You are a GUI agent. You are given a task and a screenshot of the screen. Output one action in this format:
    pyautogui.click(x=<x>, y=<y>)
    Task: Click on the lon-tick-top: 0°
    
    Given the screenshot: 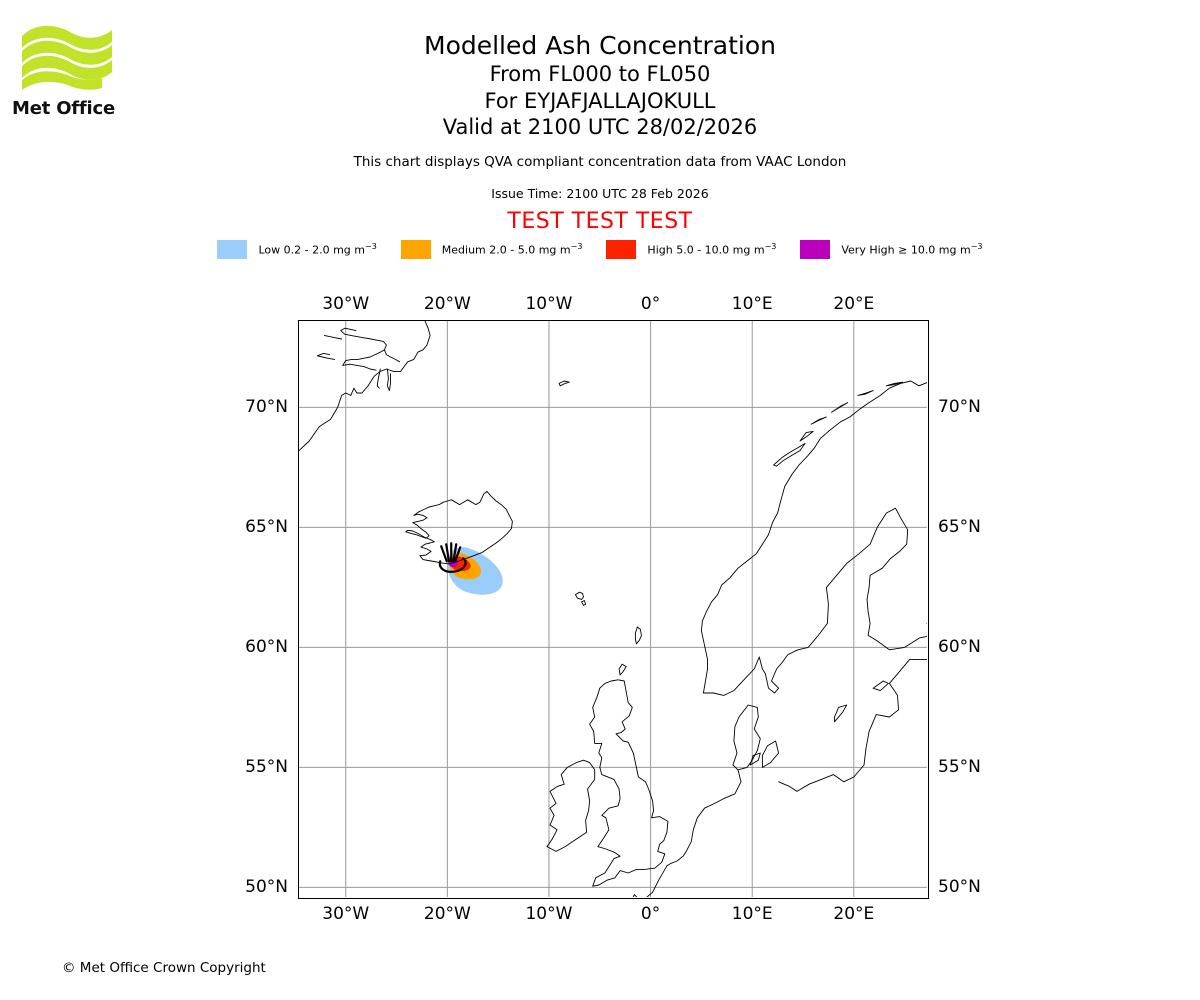 What is the action you would take?
    pyautogui.click(x=650, y=304)
    